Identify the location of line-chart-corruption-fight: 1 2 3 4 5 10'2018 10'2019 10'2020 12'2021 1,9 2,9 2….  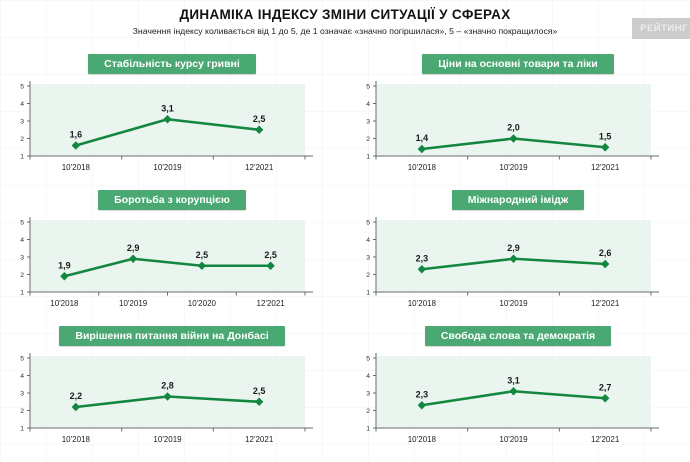
(166, 262).